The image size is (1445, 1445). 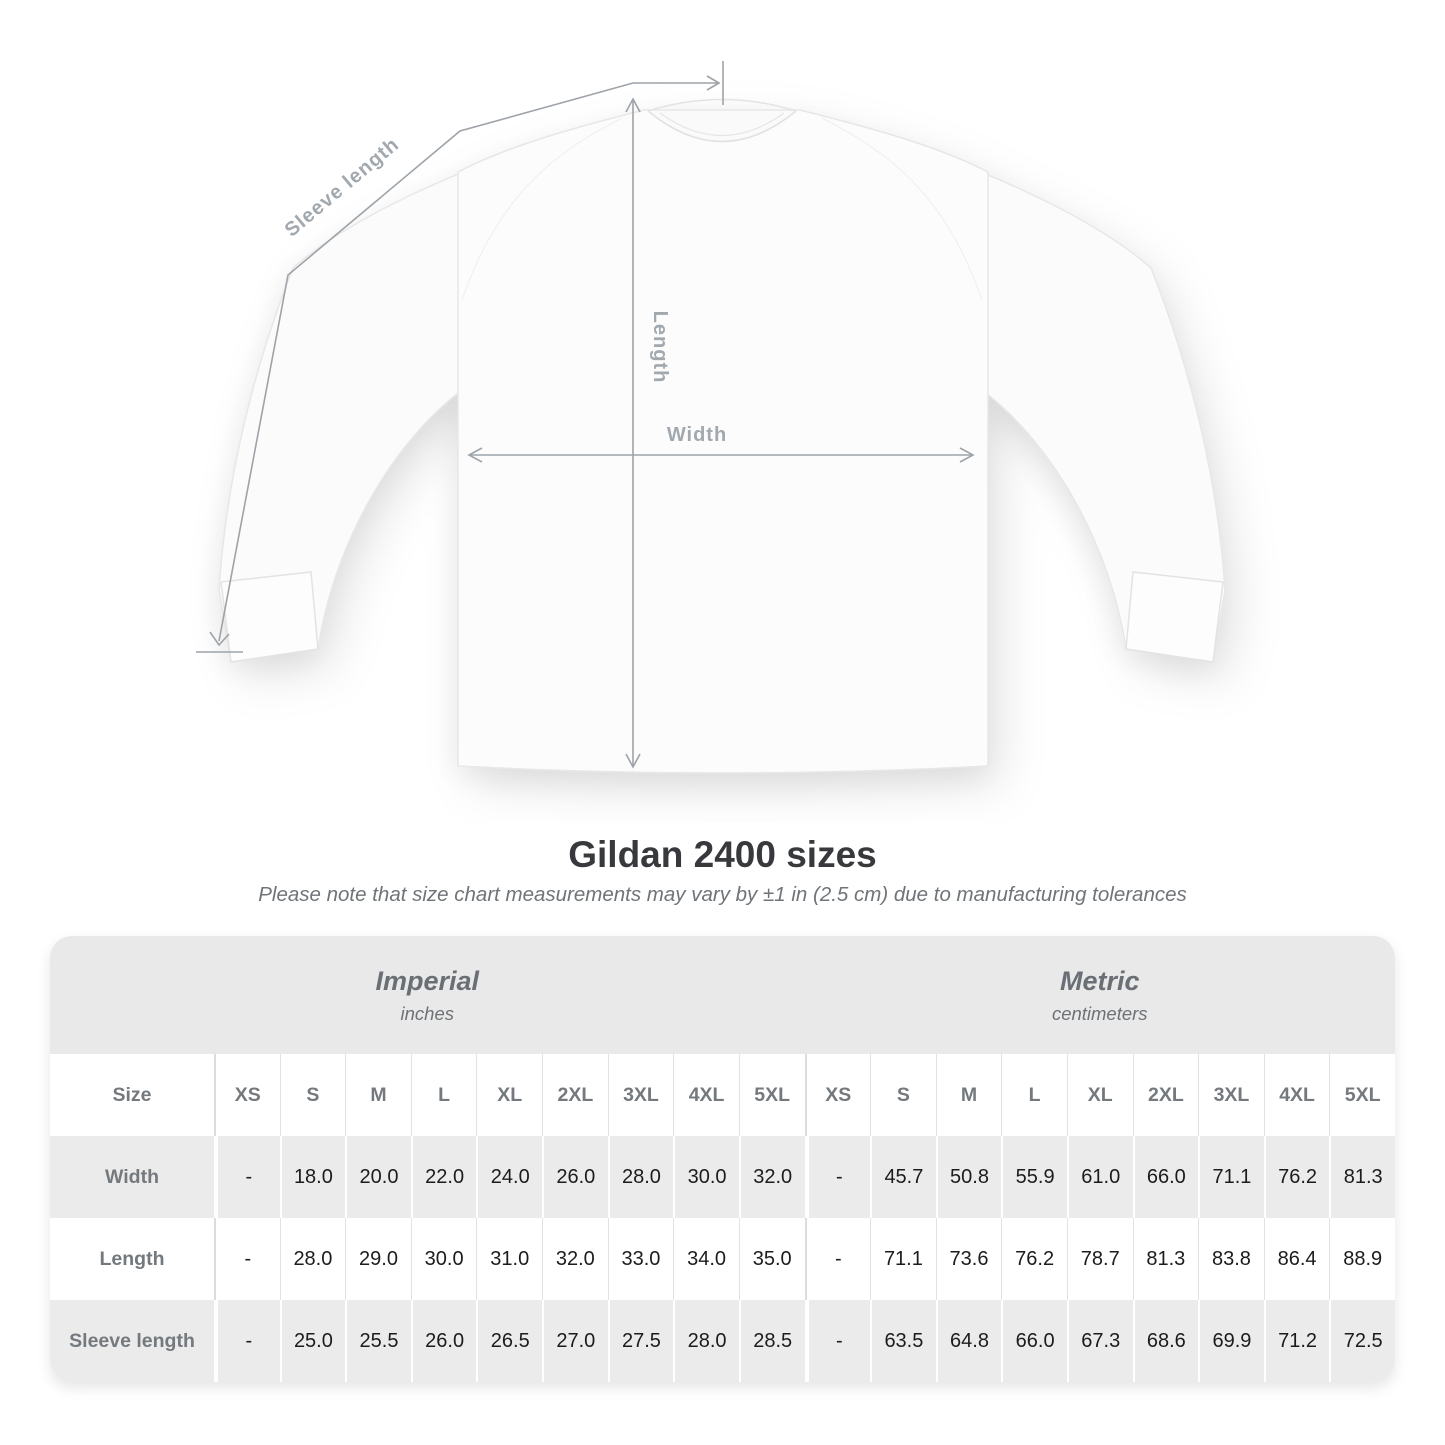 I want to click on metric-header-sub: centimeters, so click(x=1099, y=1013).